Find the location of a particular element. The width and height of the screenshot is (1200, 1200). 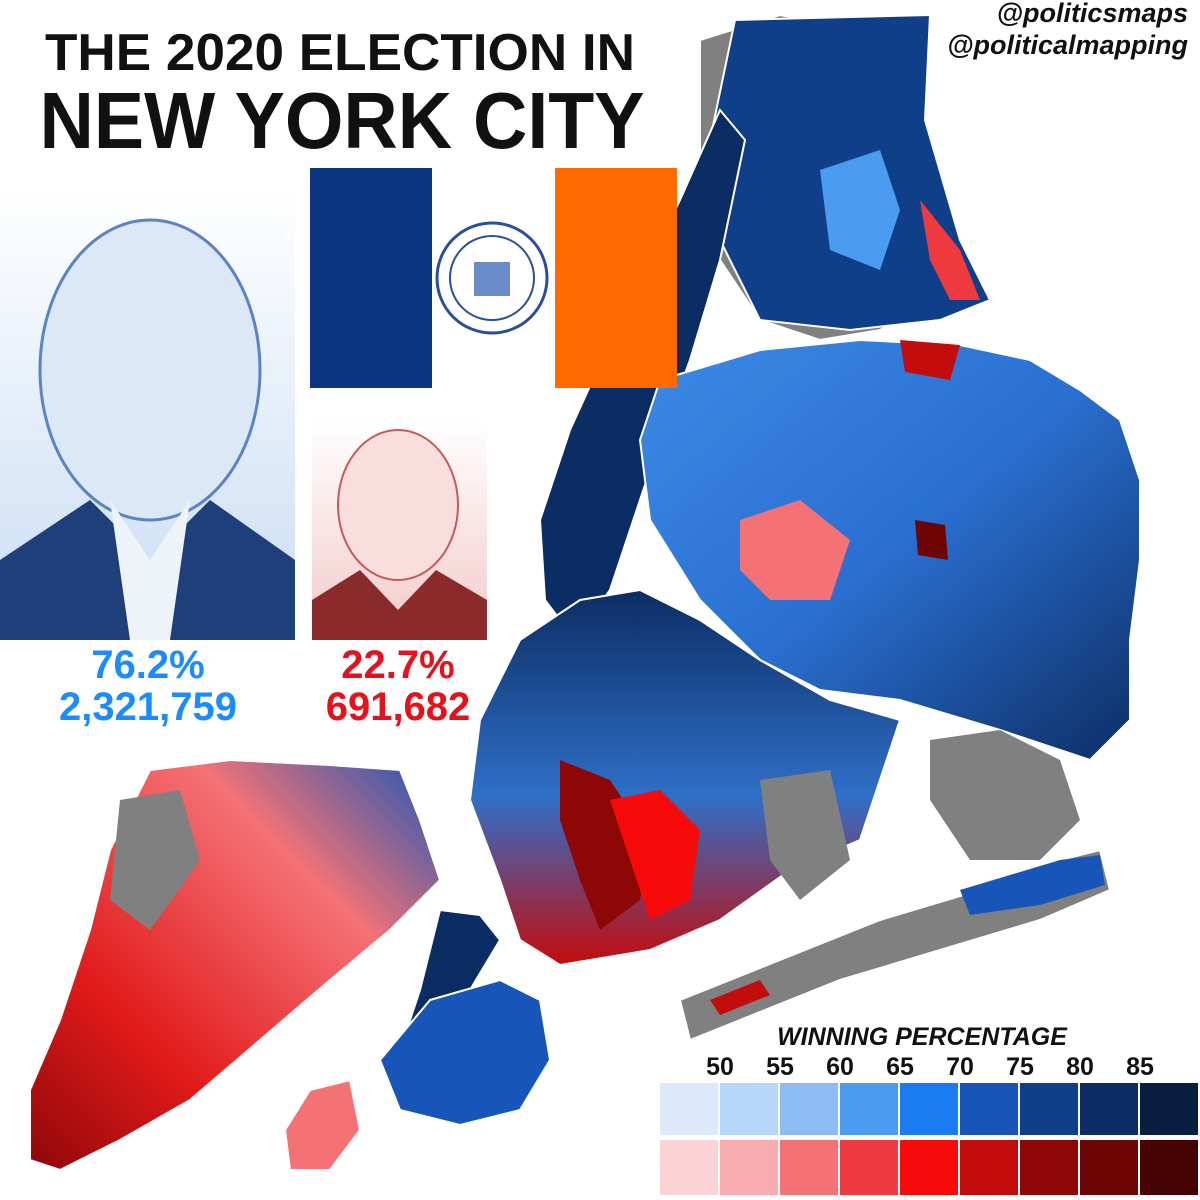

biden-portrait is located at coordinates (147, 415).